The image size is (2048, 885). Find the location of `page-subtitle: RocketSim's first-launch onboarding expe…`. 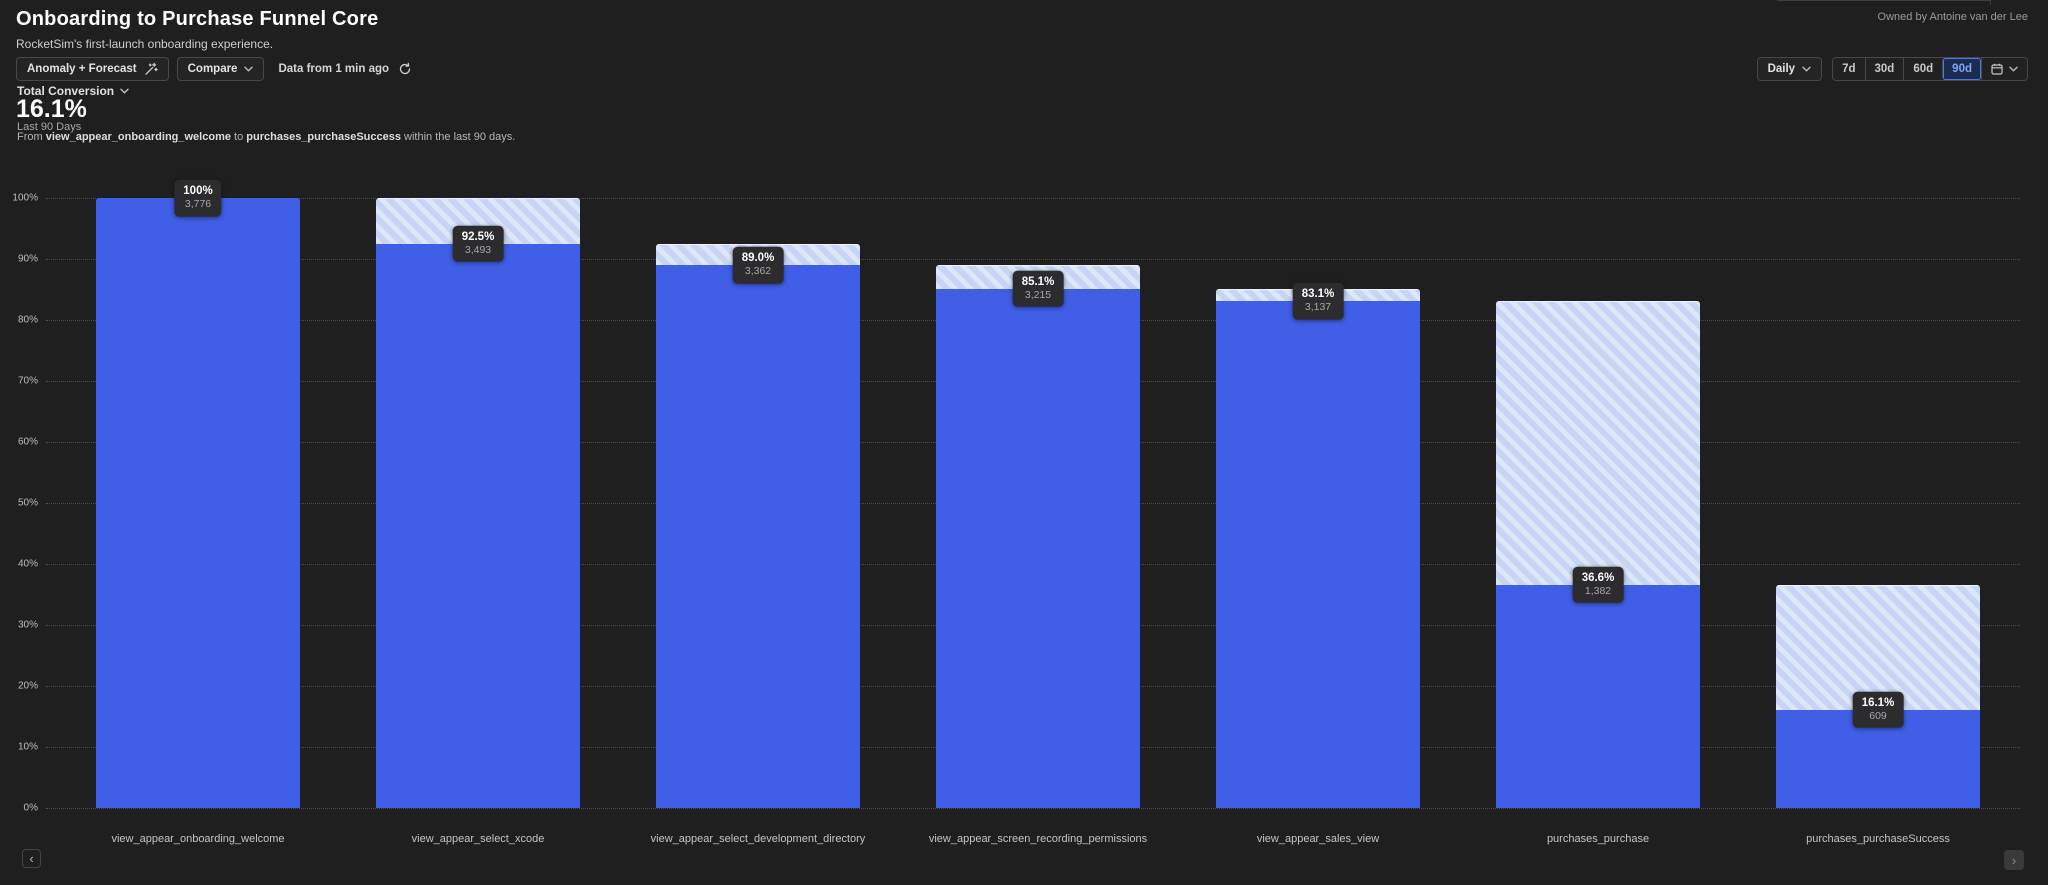

page-subtitle: RocketSim's first-launch onboarding expe… is located at coordinates (145, 44).